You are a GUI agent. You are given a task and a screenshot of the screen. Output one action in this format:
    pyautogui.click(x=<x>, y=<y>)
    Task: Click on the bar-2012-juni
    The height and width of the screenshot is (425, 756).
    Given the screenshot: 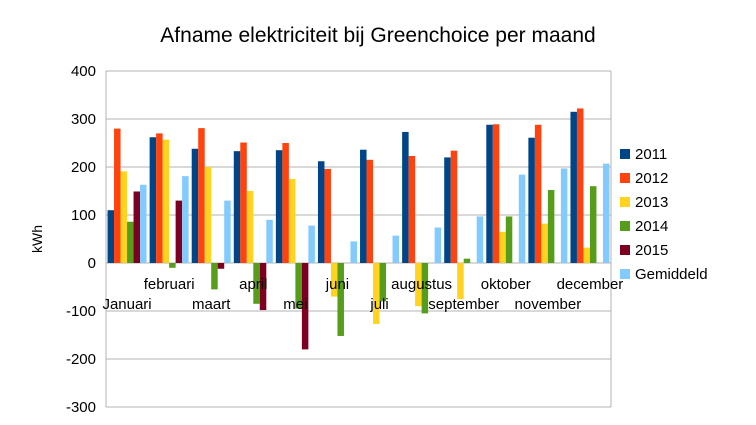 What is the action you would take?
    pyautogui.click(x=327, y=215)
    